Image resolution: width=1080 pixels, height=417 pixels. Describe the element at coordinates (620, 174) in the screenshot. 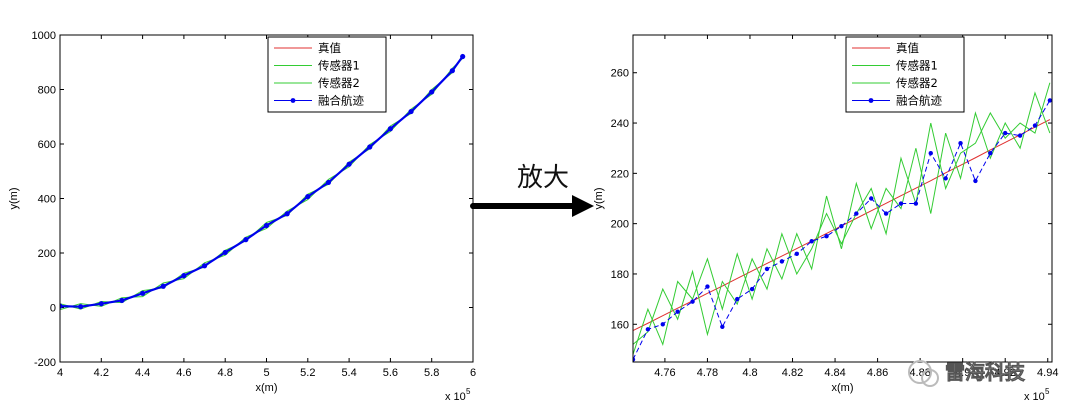

I see `y-tick-label: 220` at that location.